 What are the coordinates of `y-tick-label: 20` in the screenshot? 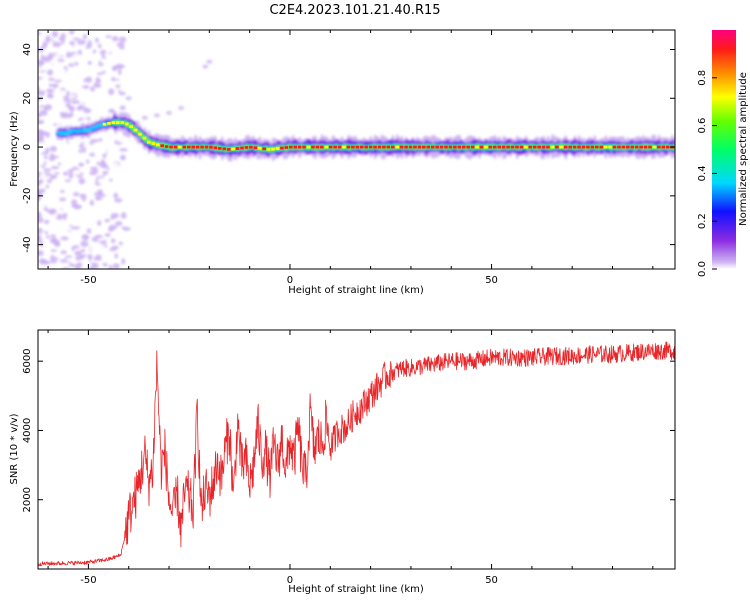 It's located at (27, 98).